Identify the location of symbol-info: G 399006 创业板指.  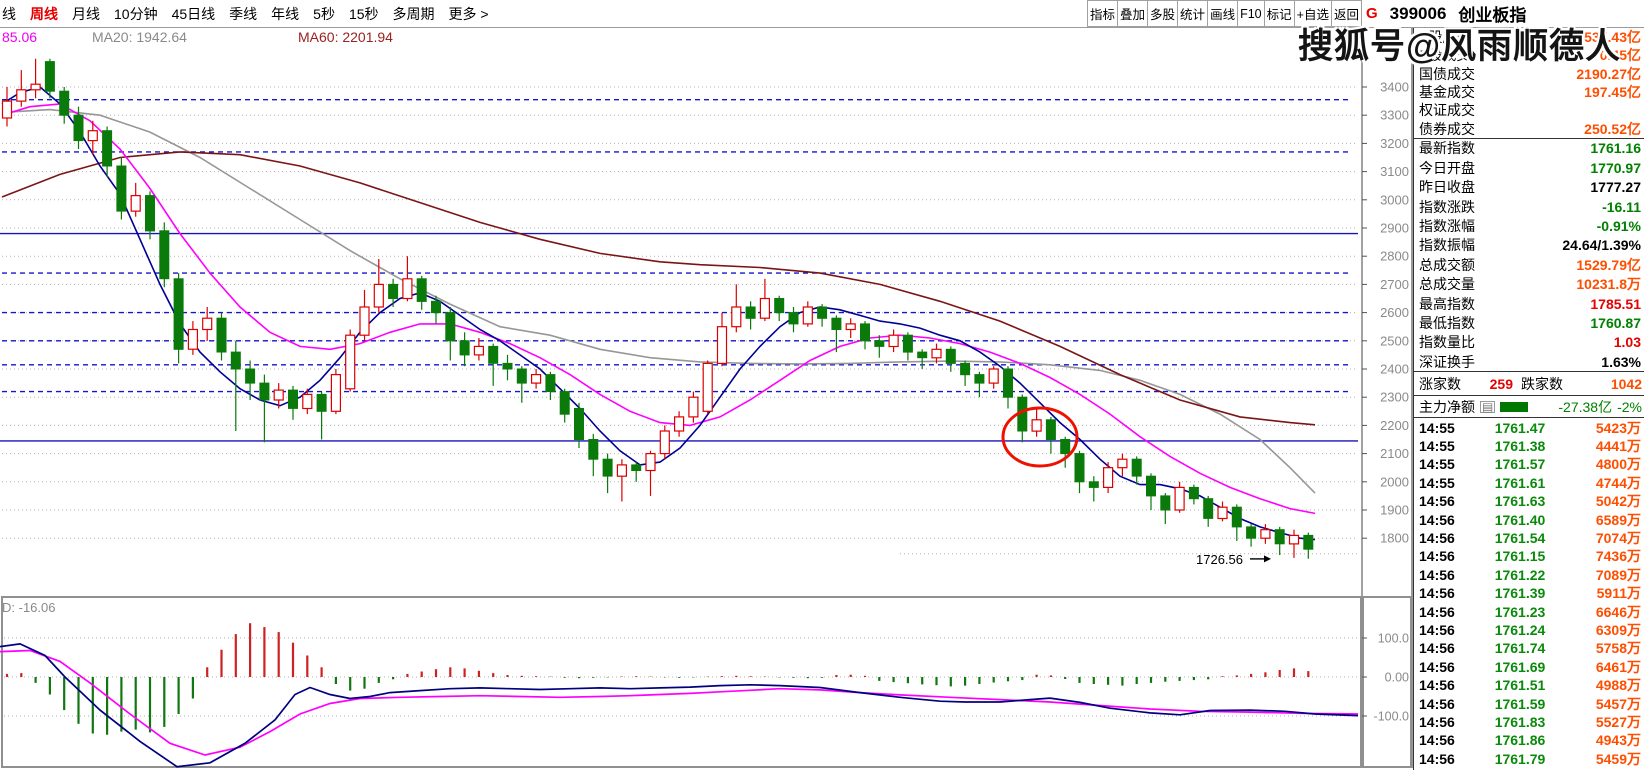
(1446, 13).